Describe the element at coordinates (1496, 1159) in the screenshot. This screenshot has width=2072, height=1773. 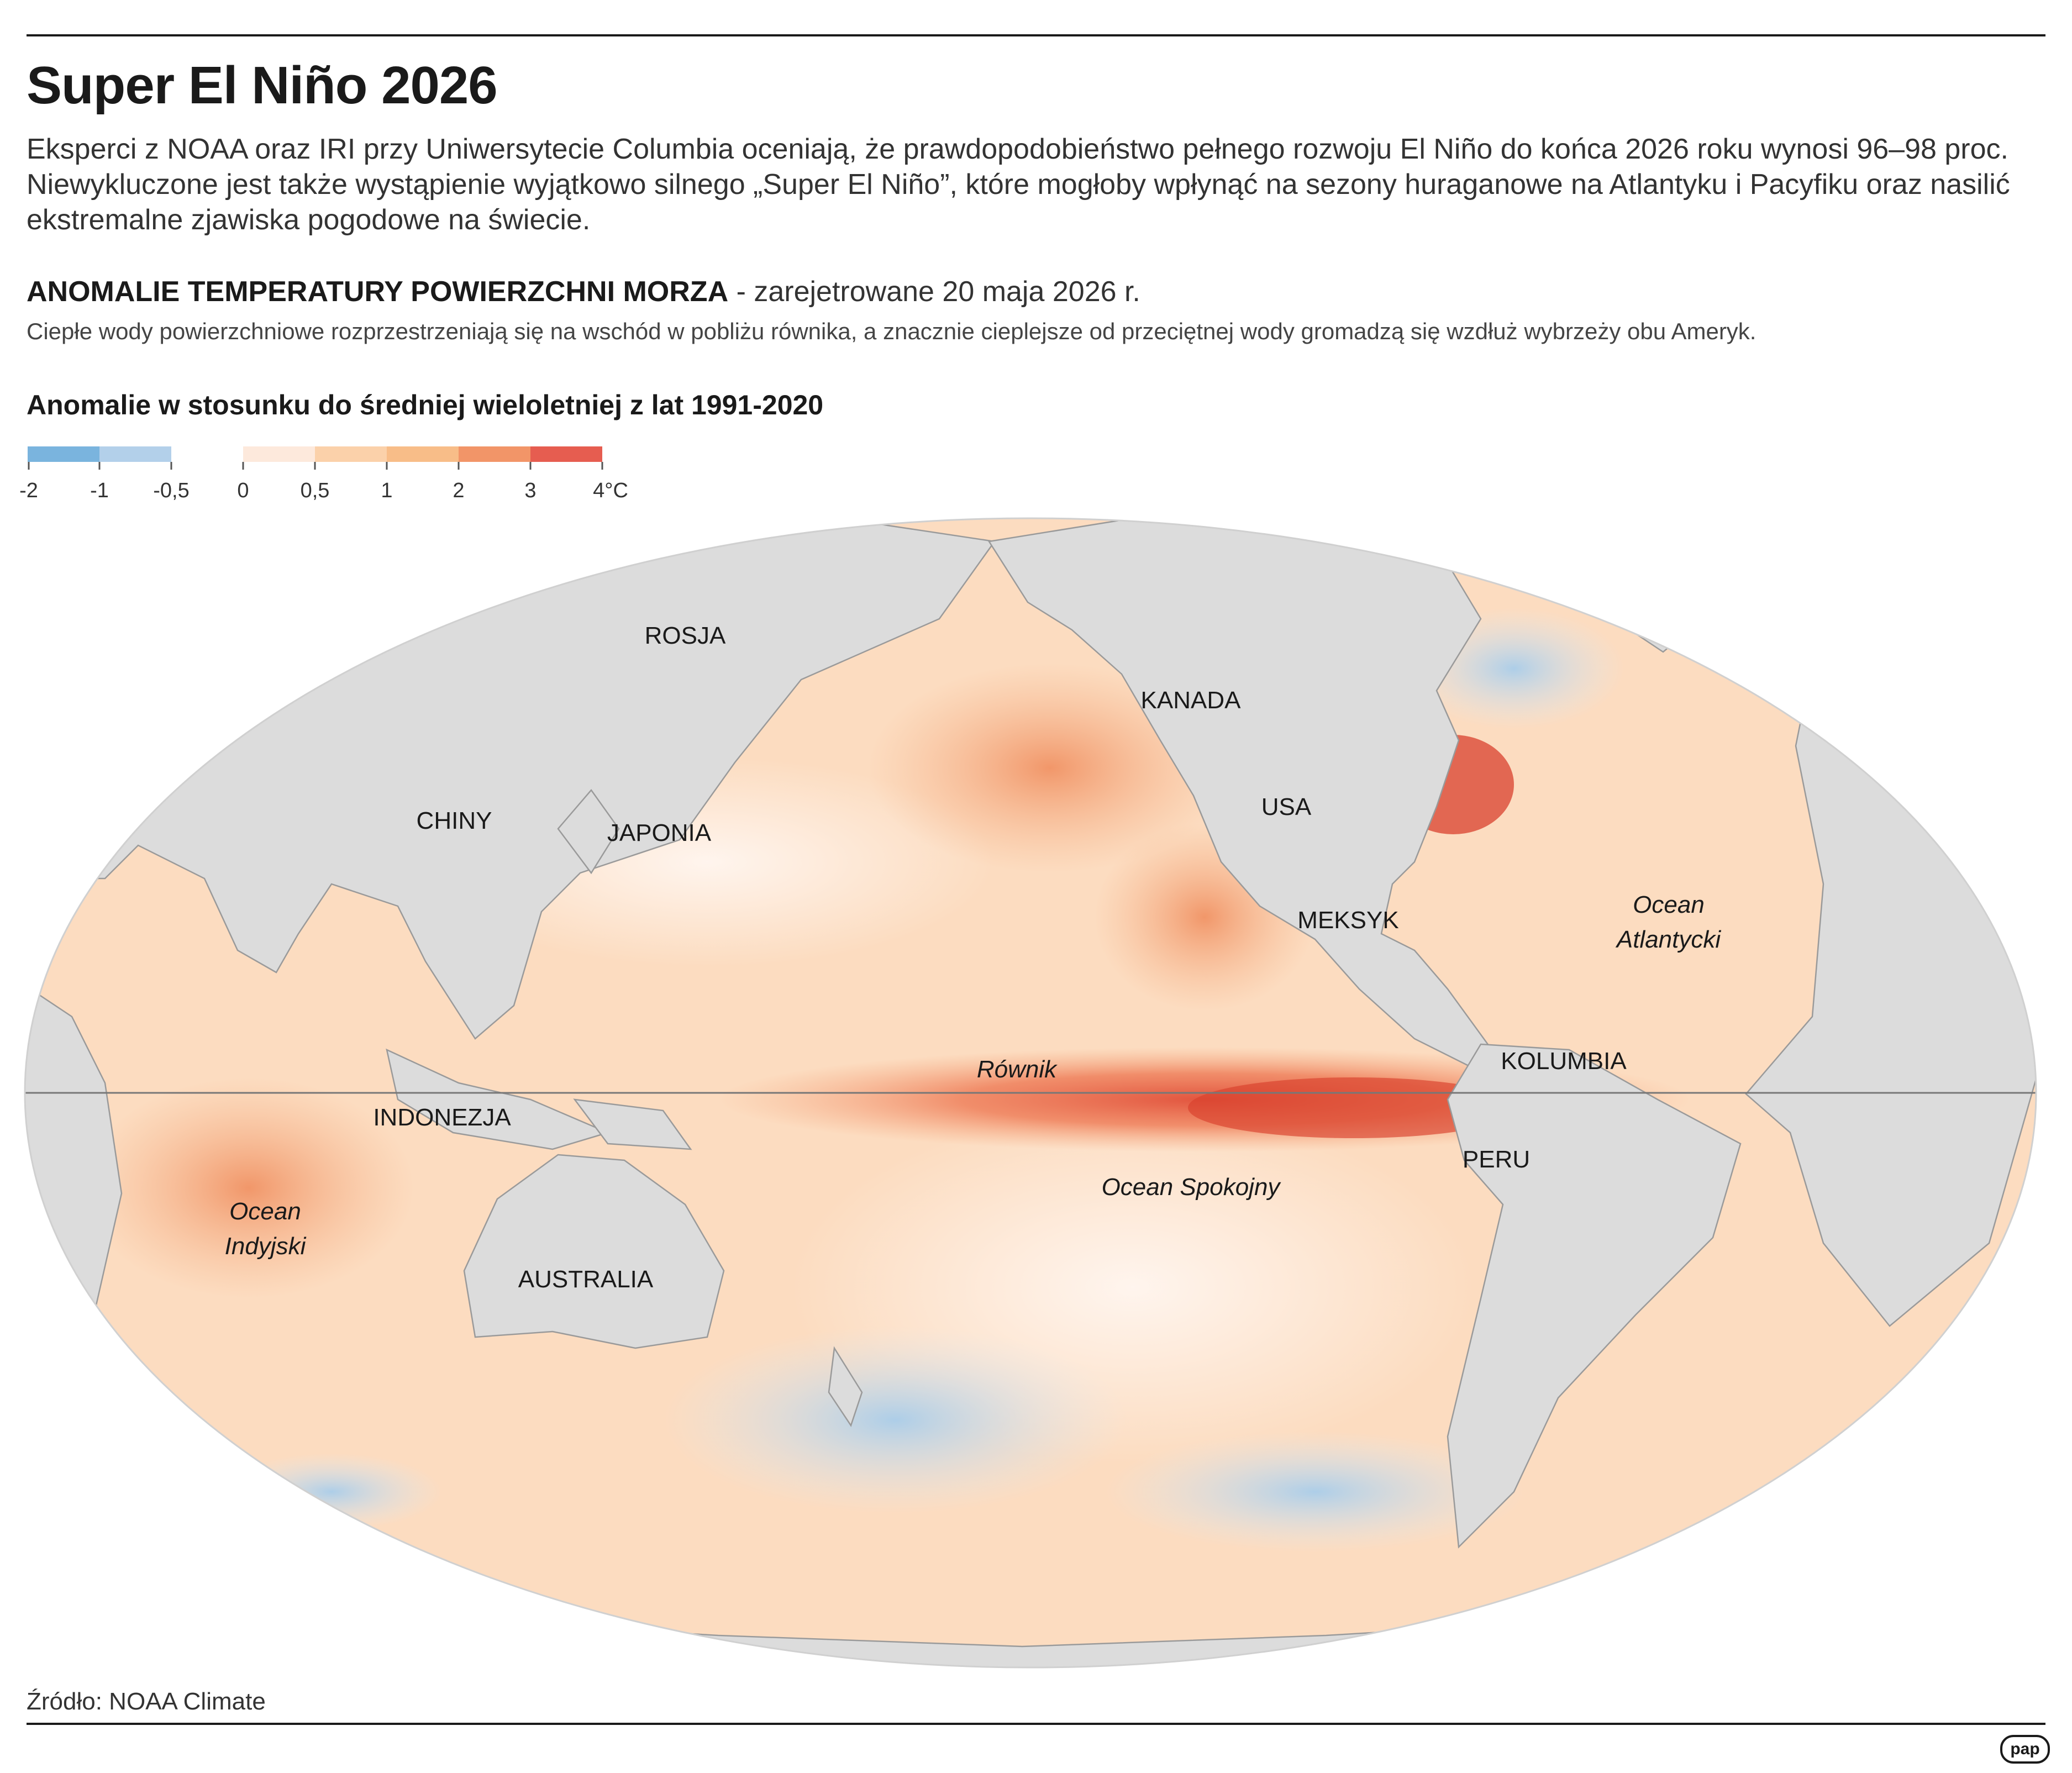
I see `label-peru: PERU` at that location.